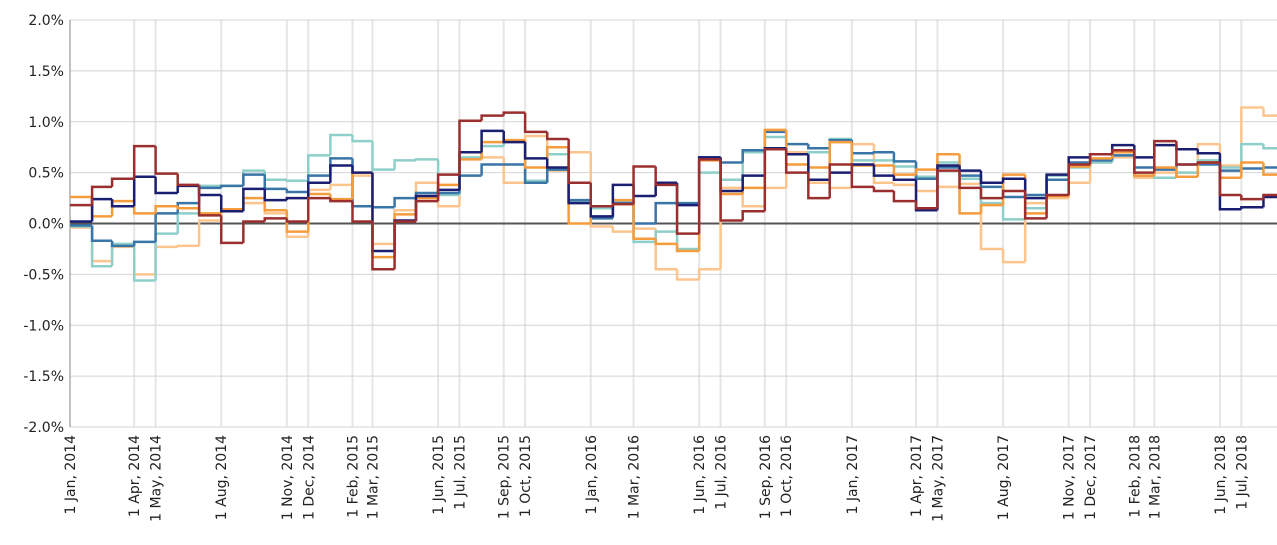 This screenshot has height=545, width=1277. What do you see at coordinates (505, 477) in the screenshot?
I see `x-tick-label: 1 Sep, 2015` at bounding box center [505, 477].